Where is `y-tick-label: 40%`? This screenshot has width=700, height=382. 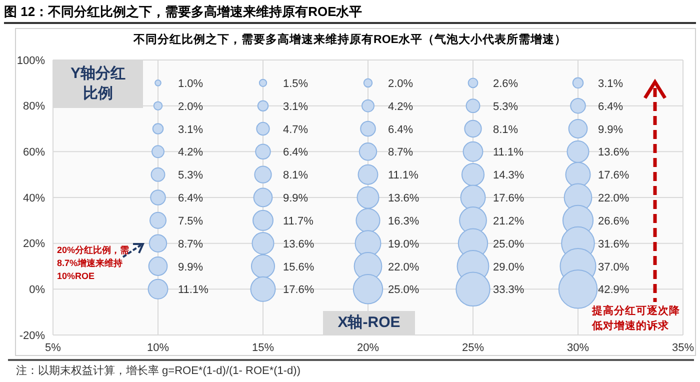 y-tick-label: 40% is located at coordinates (34, 198).